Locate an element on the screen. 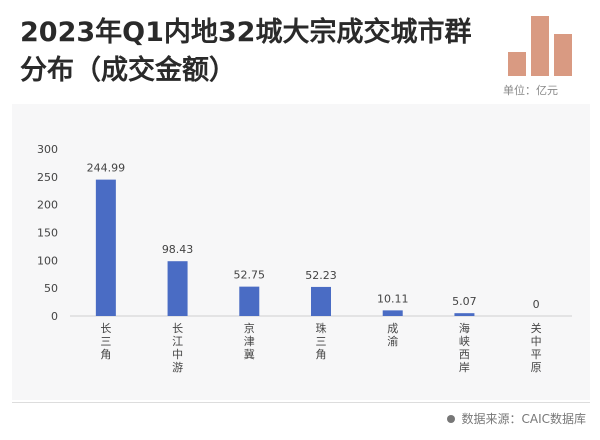  y-tick-label: 200 is located at coordinates (47, 205).